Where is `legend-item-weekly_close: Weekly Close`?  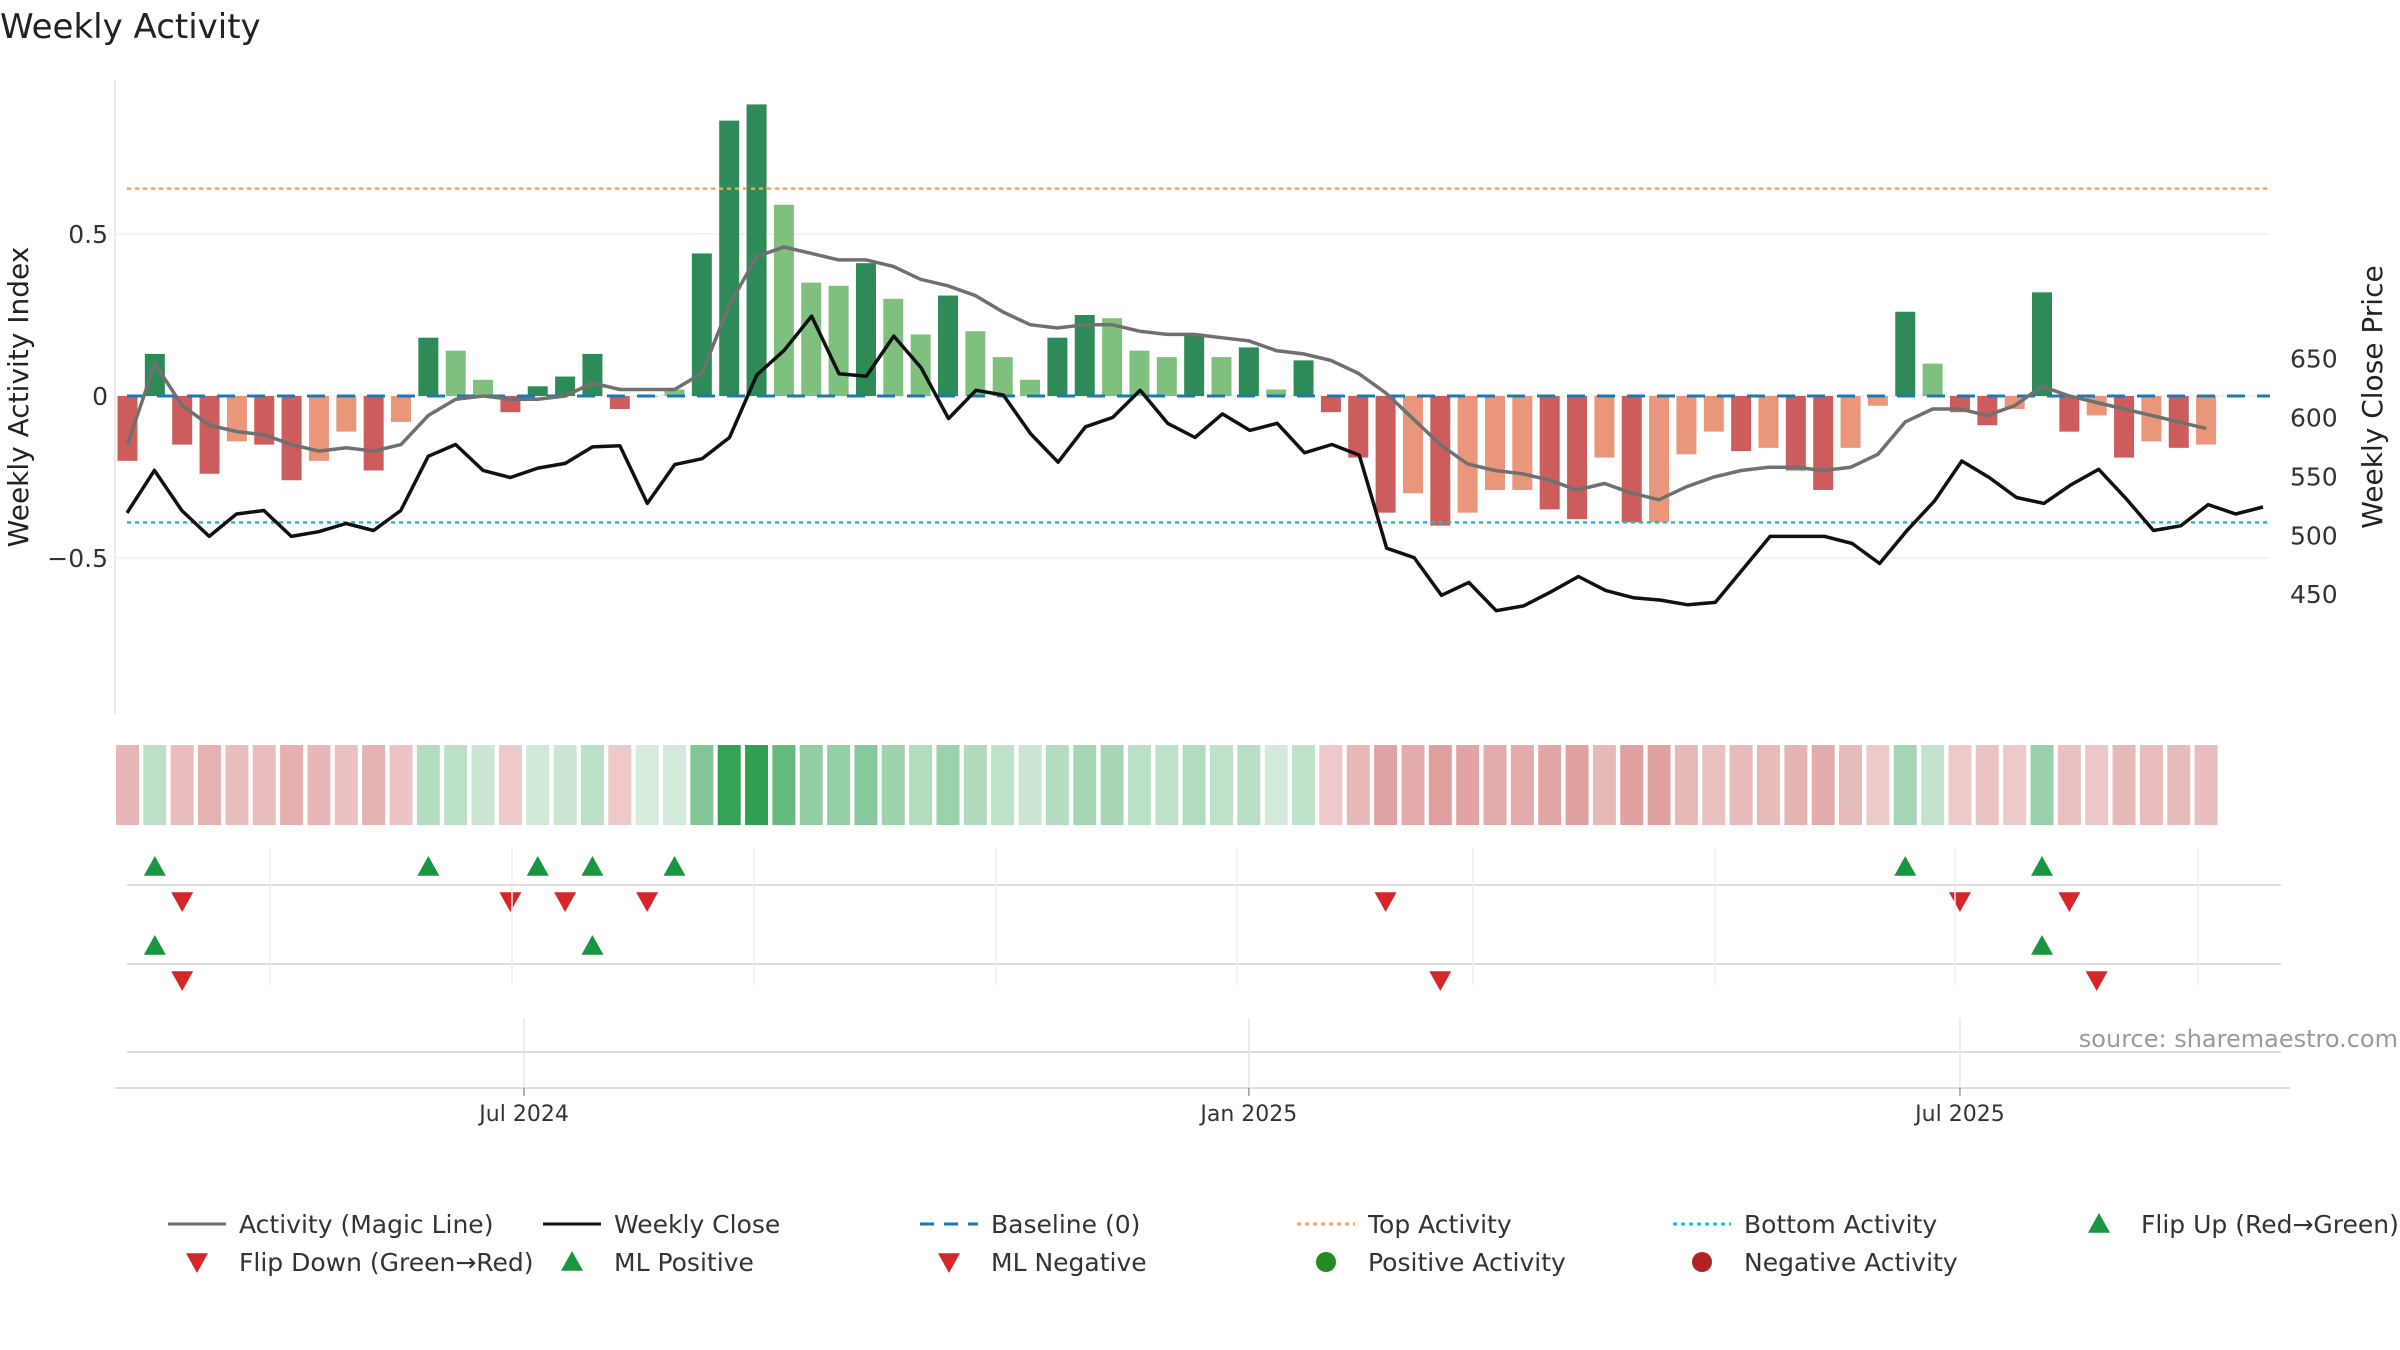 legend-item-weekly_close: Weekly Close is located at coordinates (661, 1224).